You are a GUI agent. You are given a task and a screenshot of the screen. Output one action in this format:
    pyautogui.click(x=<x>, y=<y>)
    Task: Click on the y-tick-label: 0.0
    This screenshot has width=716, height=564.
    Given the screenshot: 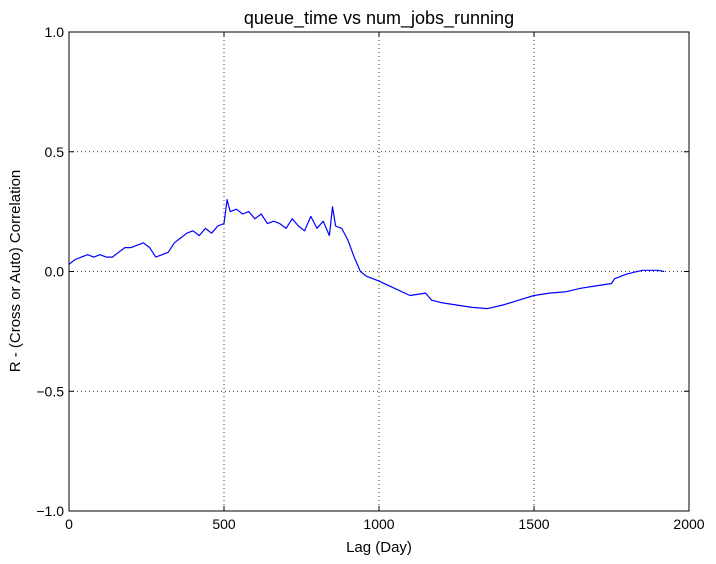 What is the action you would take?
    pyautogui.click(x=55, y=272)
    